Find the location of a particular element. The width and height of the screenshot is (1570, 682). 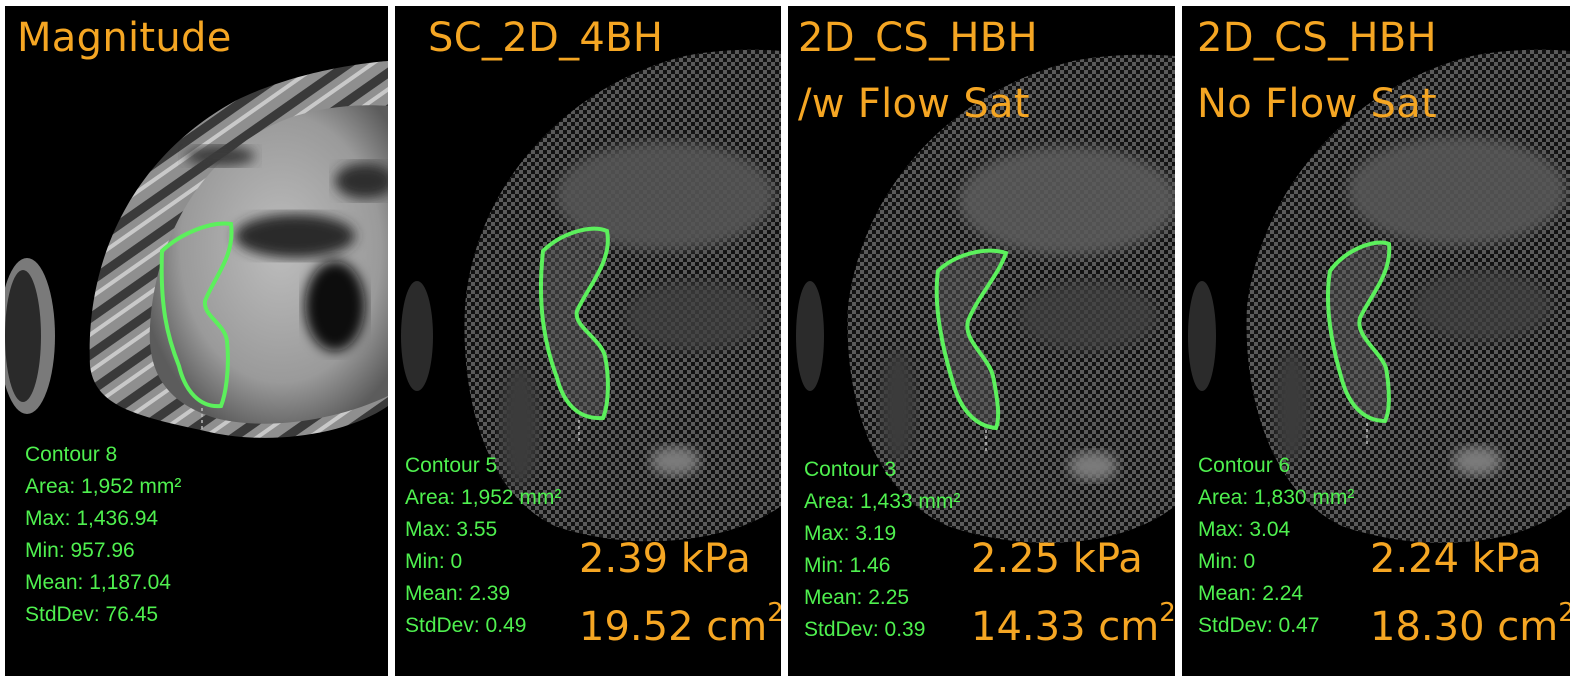

roi-area-number: 14.33 cm is located at coordinates (1065, 627).